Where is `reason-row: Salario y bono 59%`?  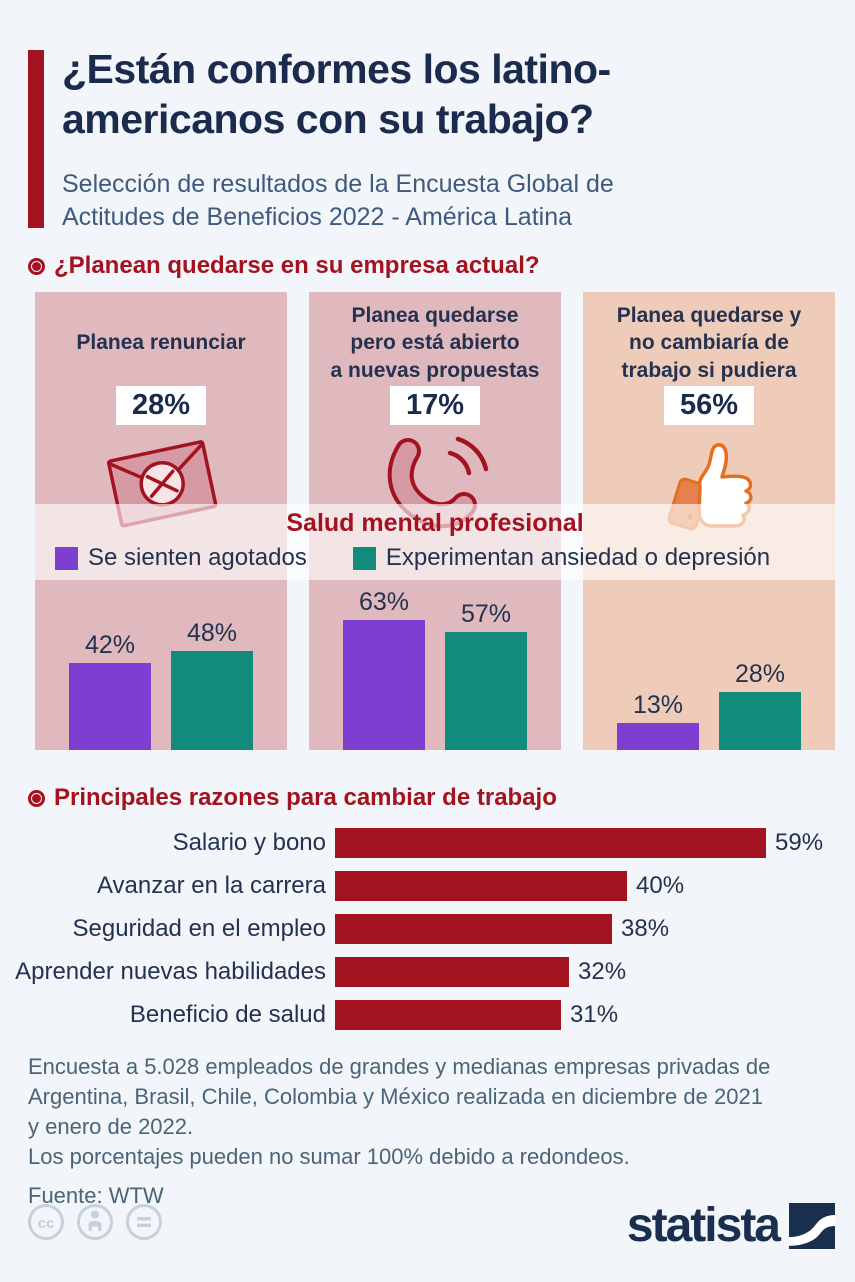
reason-row: Salario y bono 59% is located at coordinates (427, 842).